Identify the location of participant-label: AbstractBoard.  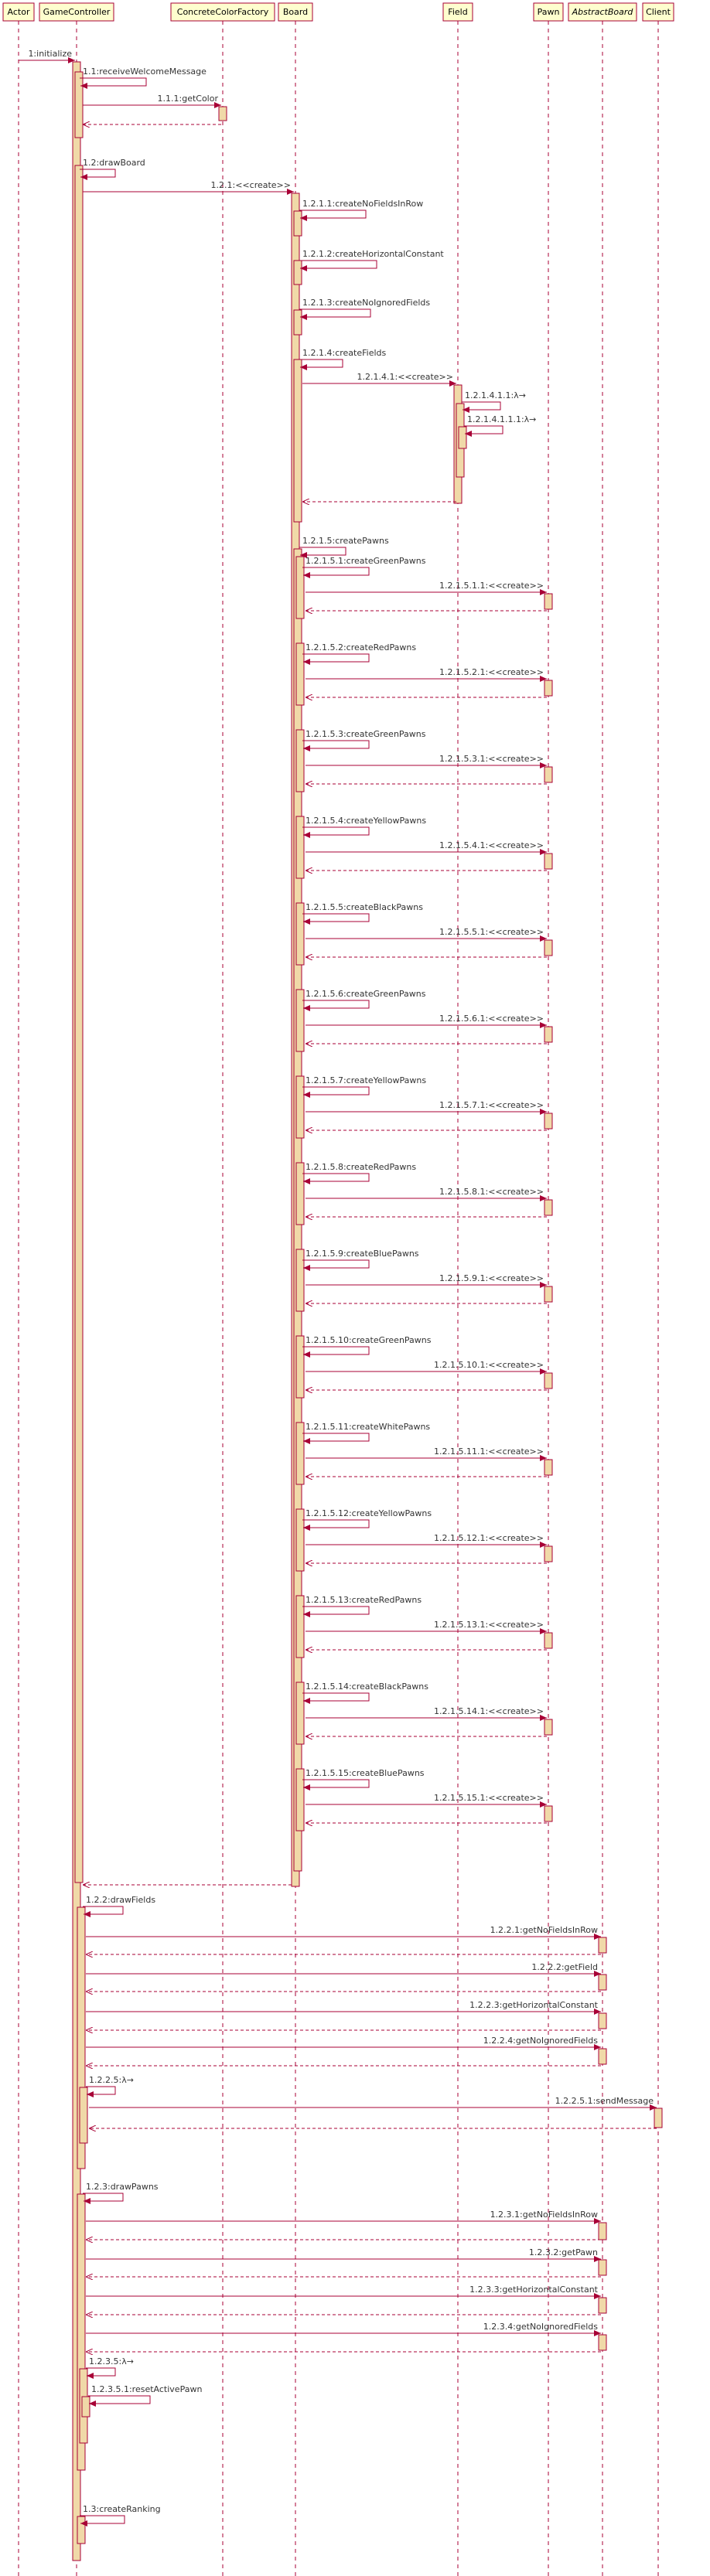
(603, 12).